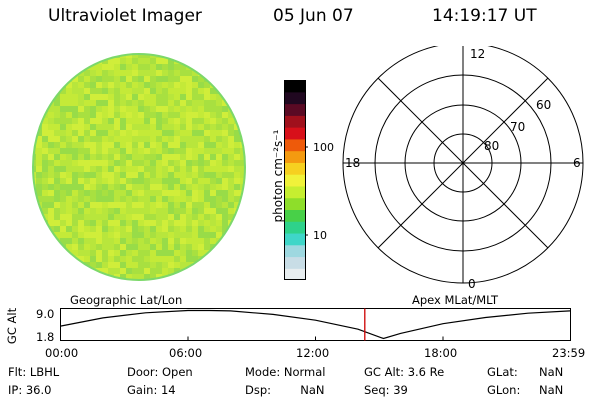 The height and width of the screenshot is (400, 600). Describe the element at coordinates (45, 337) in the screenshot. I see `y-tick-1.8: 1.8` at that location.